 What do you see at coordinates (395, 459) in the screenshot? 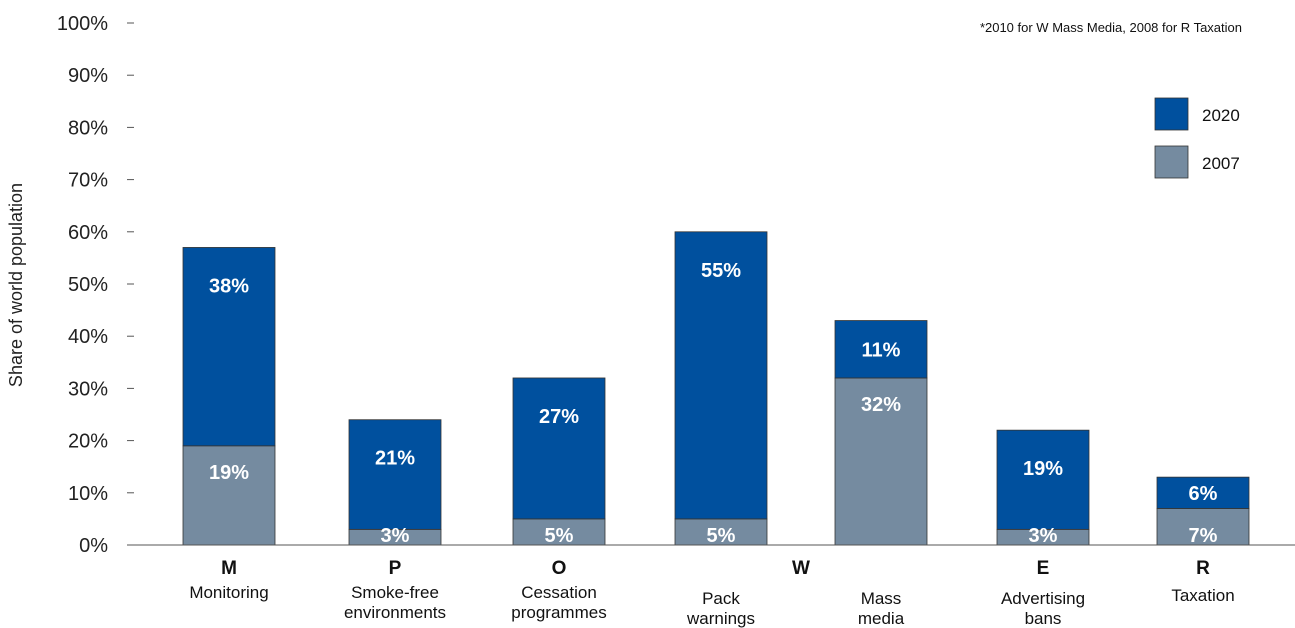
I see `bar-value-label-2020: 21%` at bounding box center [395, 459].